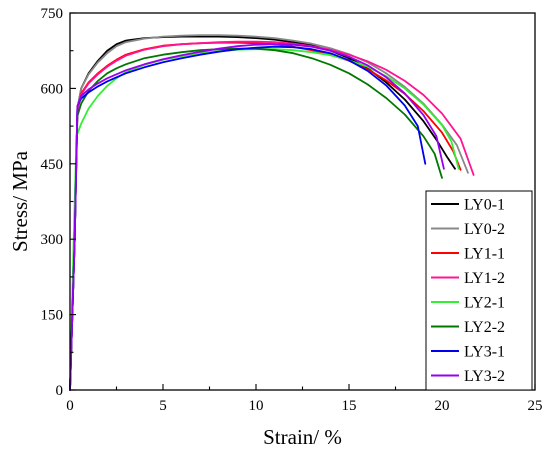  I want to click on y-tick-label: 750, so click(52, 14).